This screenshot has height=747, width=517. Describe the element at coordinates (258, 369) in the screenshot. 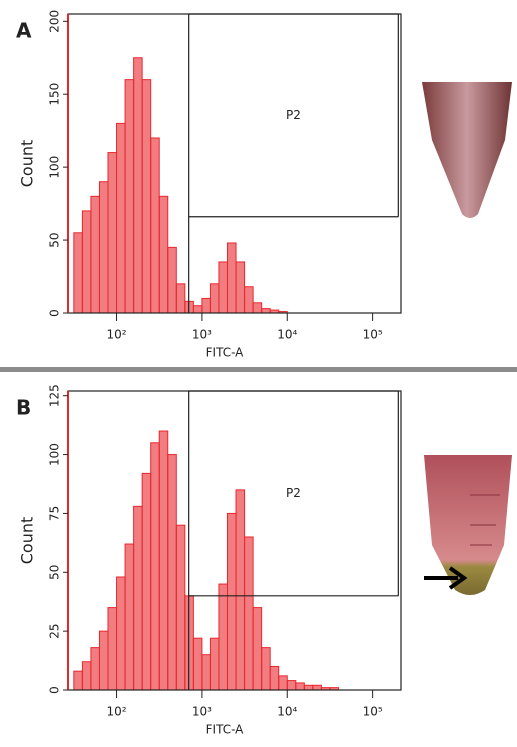

I see `separator` at that location.